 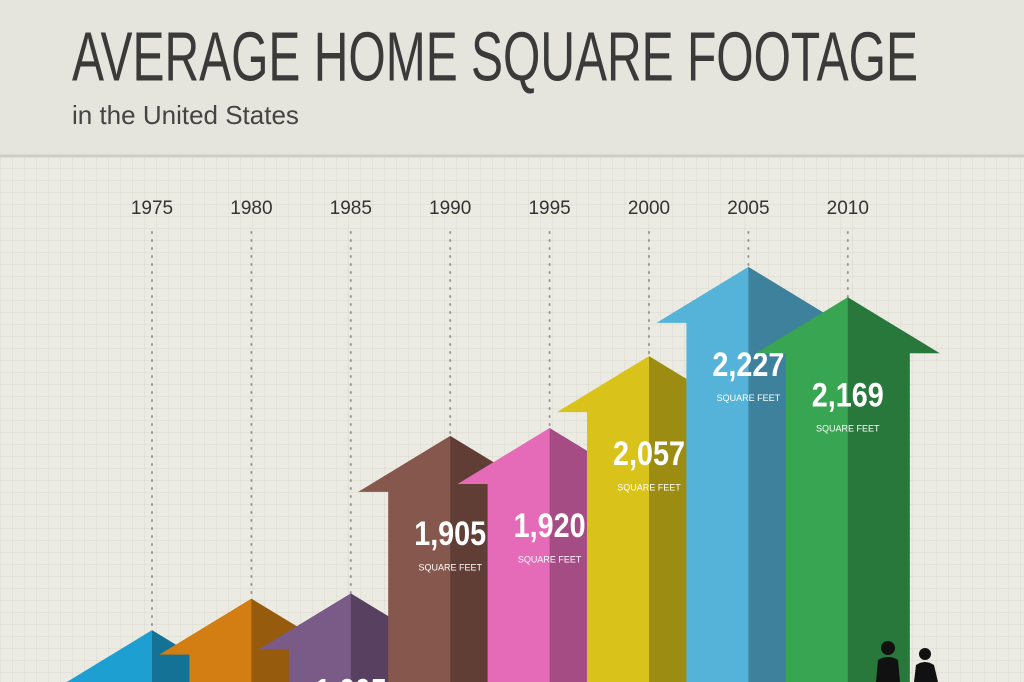 What do you see at coordinates (495, 56) in the screenshot?
I see `chart-title: AVERAGE HOME SQUARE FOOTAGE` at bounding box center [495, 56].